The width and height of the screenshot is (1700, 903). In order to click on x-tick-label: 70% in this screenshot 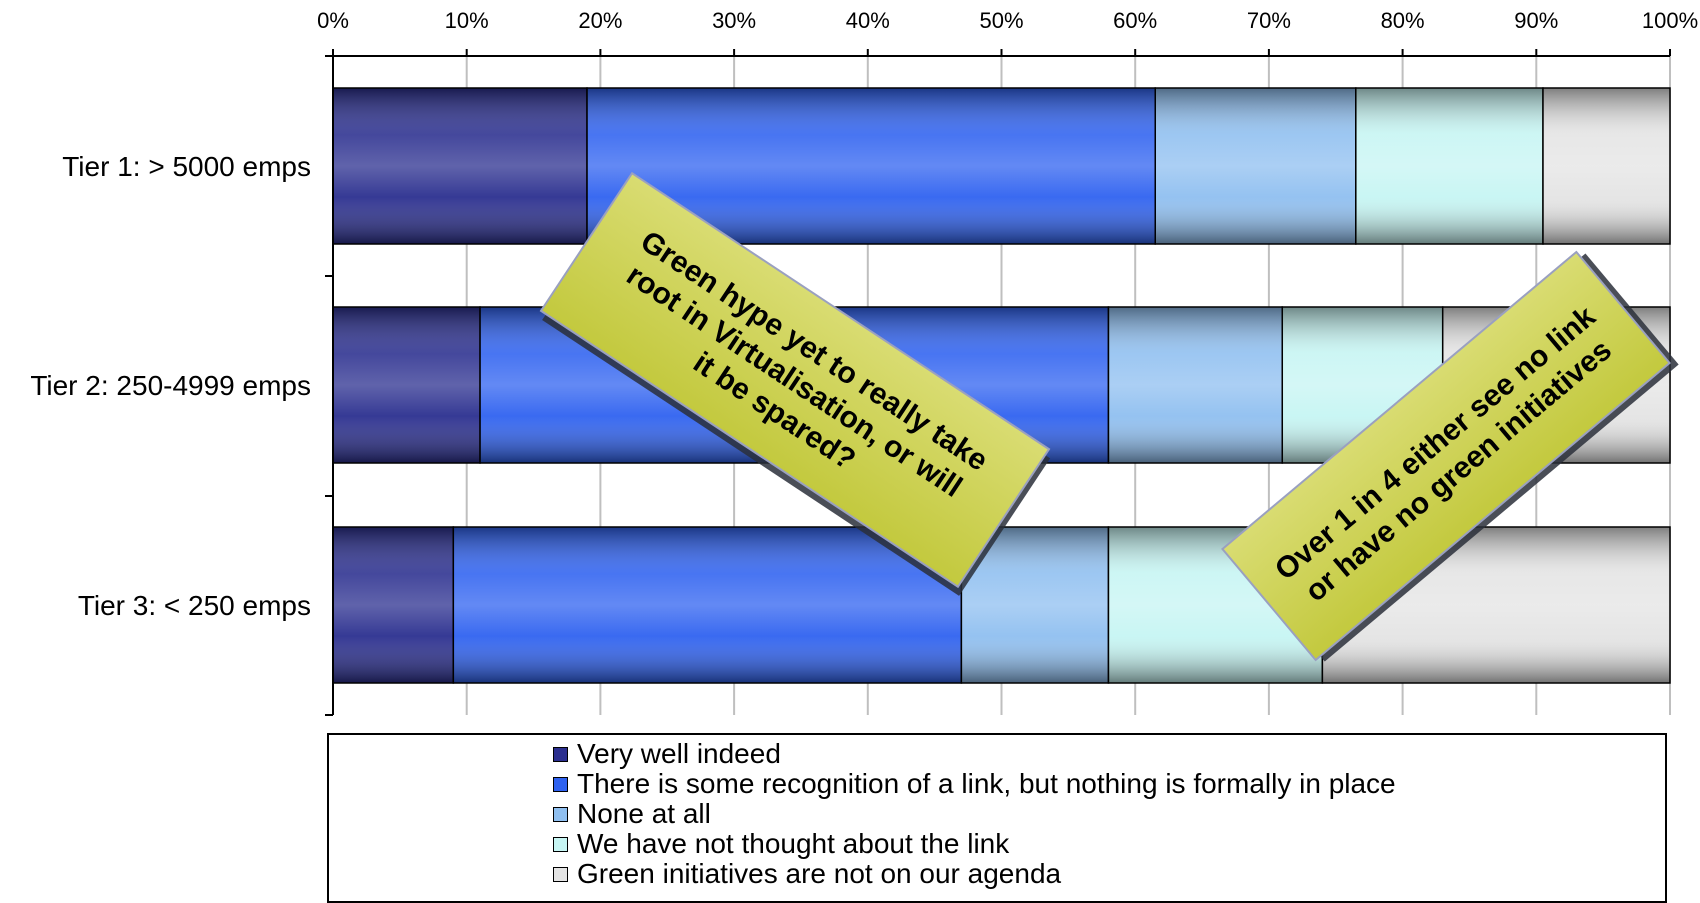, I will do `click(1269, 20)`.